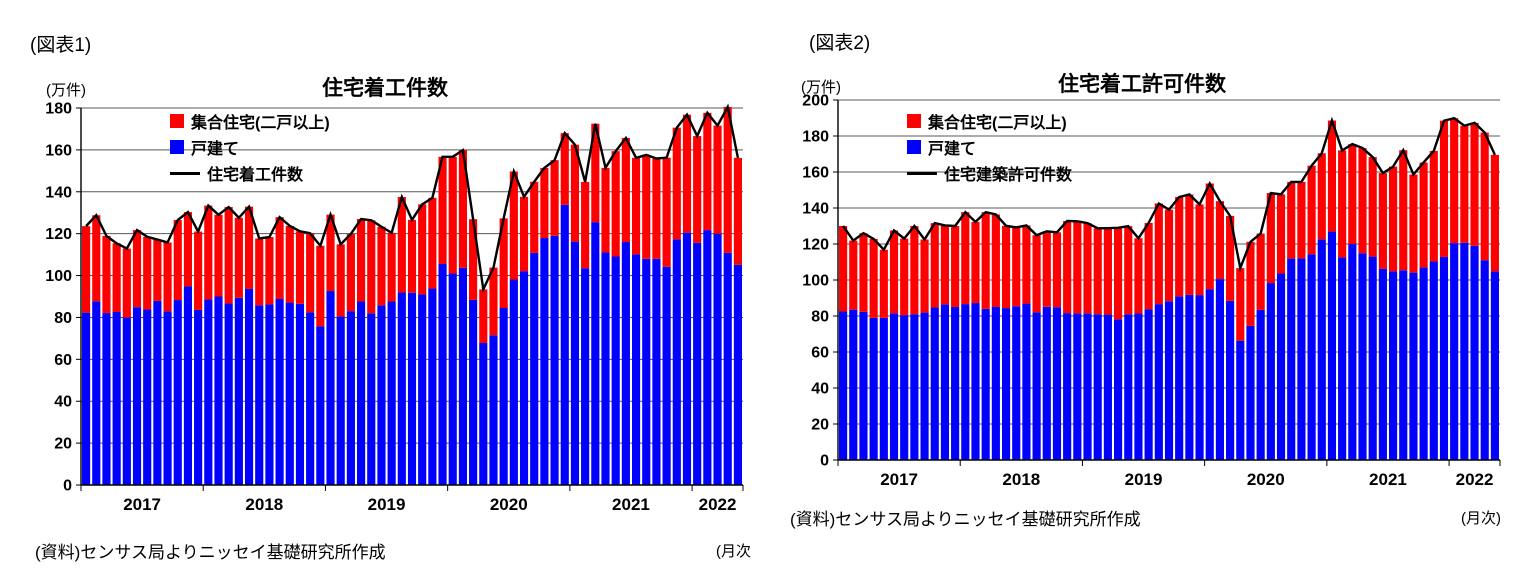  I want to click on y-axis-ticks: 0 20 40 60 80 100 120 140 160 180 200, so click(820, 281).